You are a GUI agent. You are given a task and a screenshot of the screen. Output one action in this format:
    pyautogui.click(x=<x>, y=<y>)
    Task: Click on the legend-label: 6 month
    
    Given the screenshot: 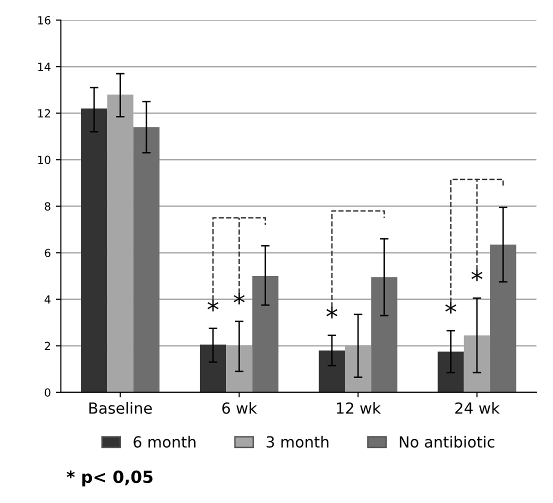 What is the action you would take?
    pyautogui.click(x=165, y=442)
    